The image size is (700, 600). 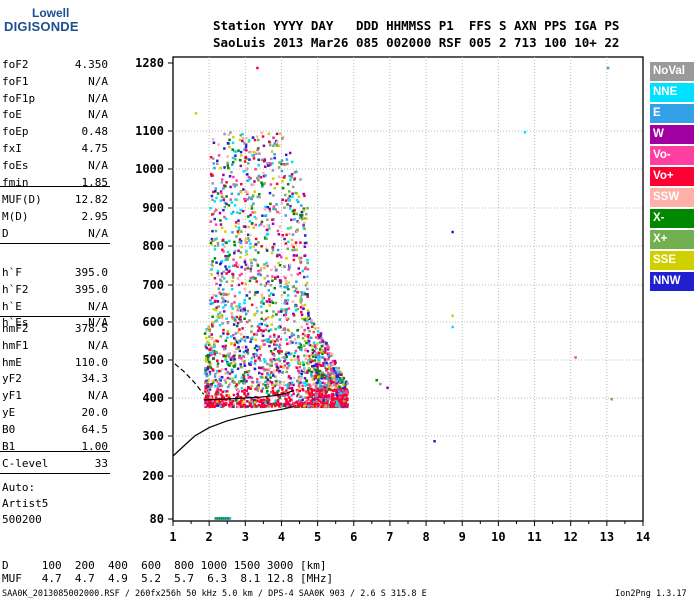 I want to click on param-value: N/A, so click(x=98, y=233).